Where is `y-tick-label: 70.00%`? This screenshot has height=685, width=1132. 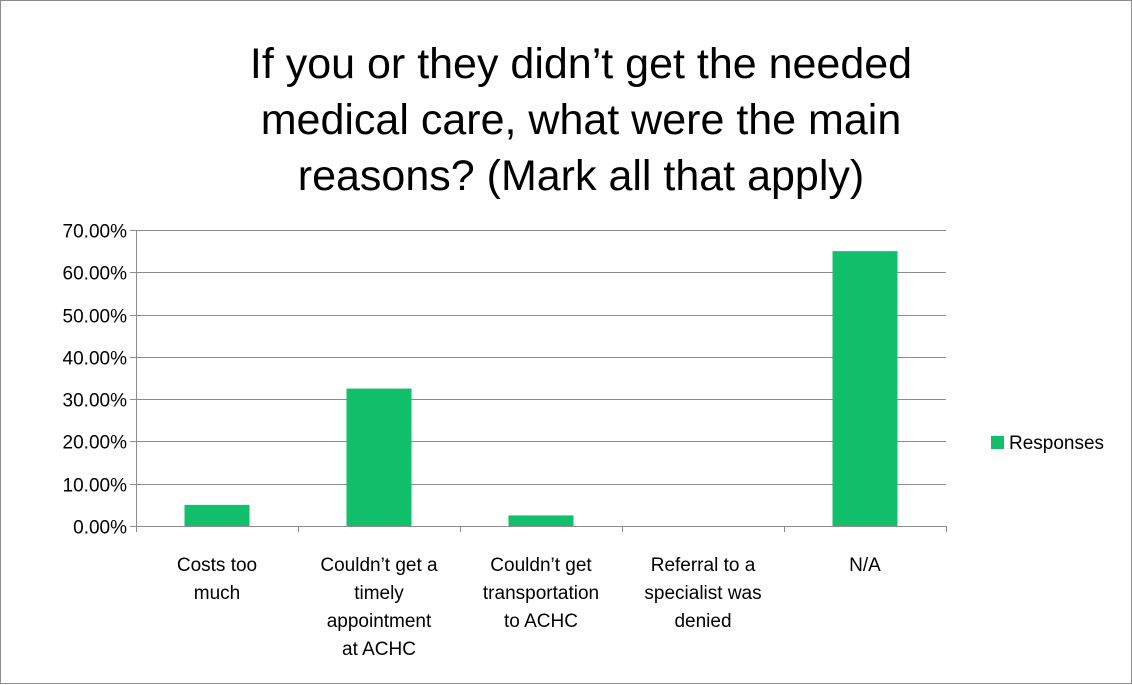
y-tick-label: 70.00% is located at coordinates (95, 232).